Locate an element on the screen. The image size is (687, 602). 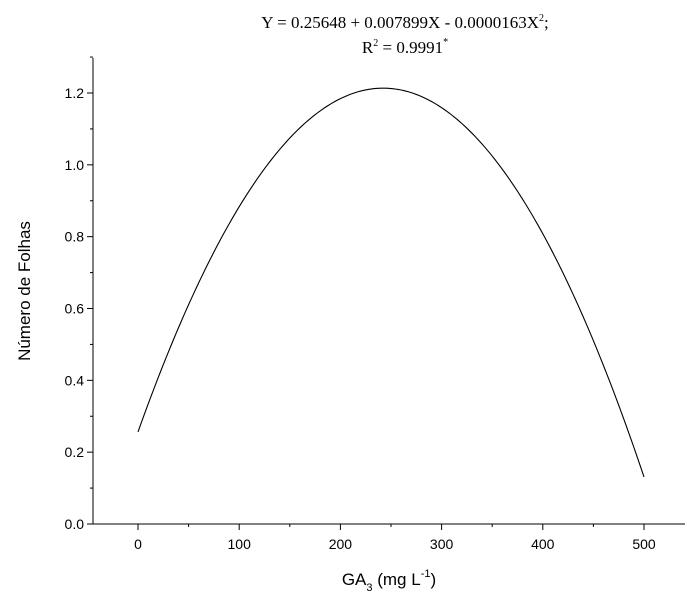
x-axis-label-end: ) is located at coordinates (433, 579).